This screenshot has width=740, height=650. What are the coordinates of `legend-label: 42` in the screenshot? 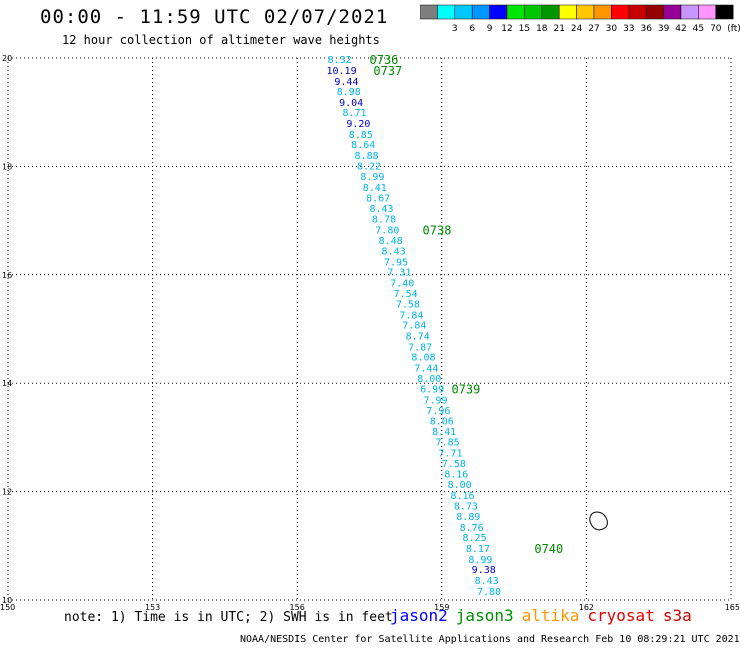 It's located at (680, 29).